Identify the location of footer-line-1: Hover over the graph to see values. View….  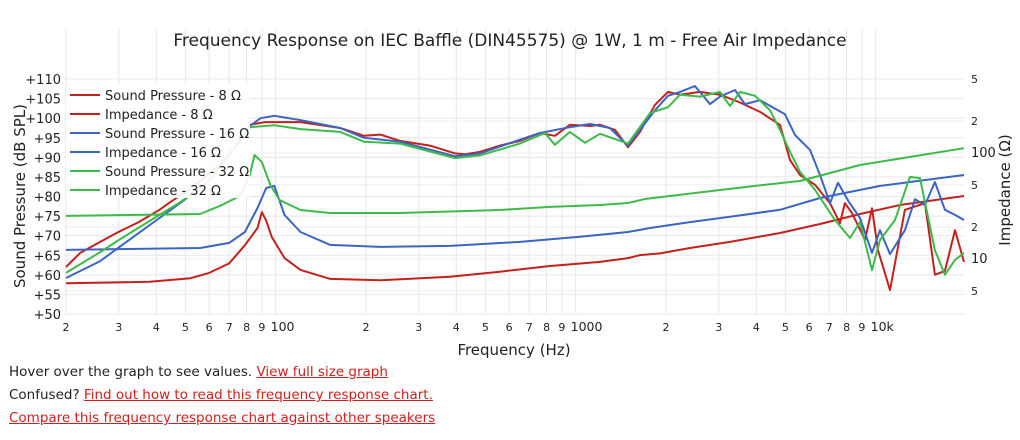
(198, 372).